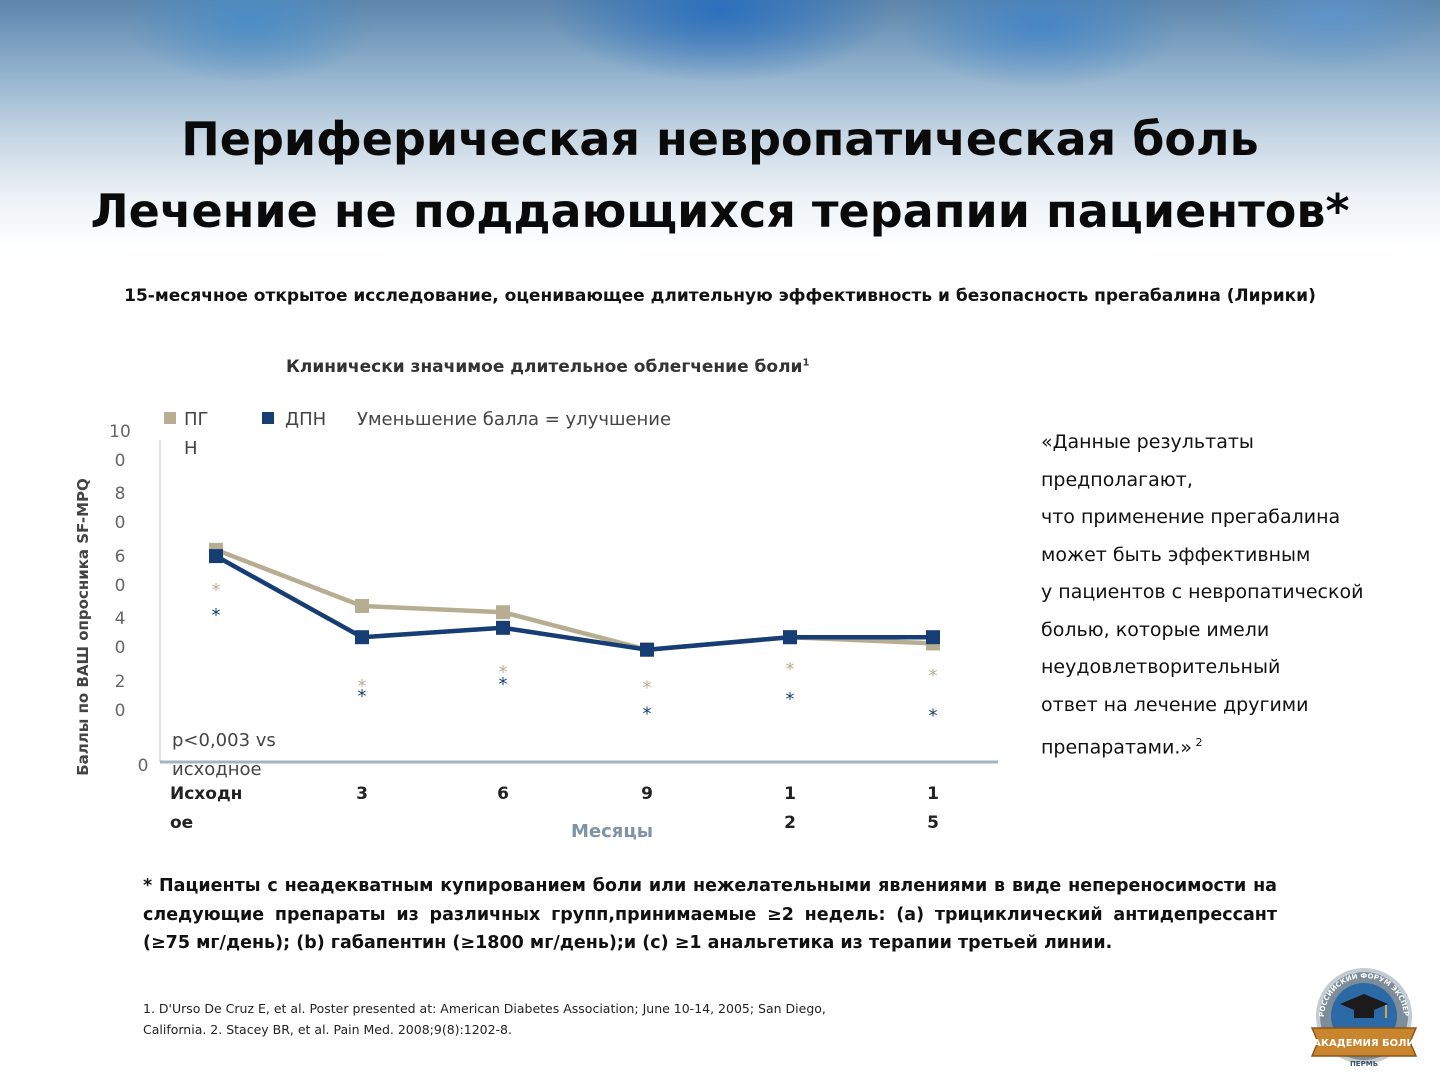 Image resolution: width=1440 pixels, height=1080 pixels. Describe the element at coordinates (206, 808) in the screenshot. I see `x-tick-label: Исходн ое` at that location.